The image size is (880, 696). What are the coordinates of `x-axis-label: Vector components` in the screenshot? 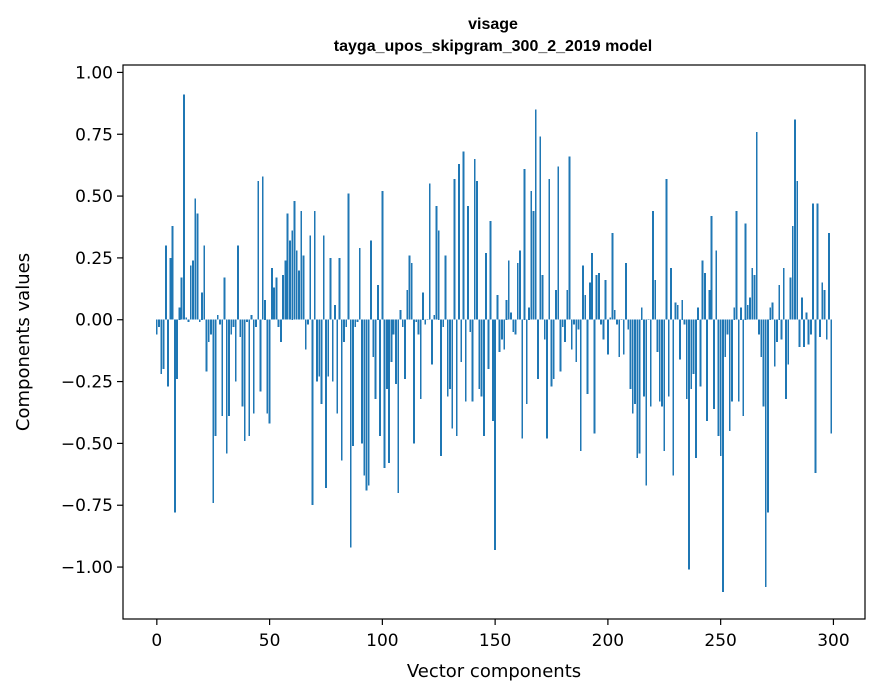 It's located at (494, 671).